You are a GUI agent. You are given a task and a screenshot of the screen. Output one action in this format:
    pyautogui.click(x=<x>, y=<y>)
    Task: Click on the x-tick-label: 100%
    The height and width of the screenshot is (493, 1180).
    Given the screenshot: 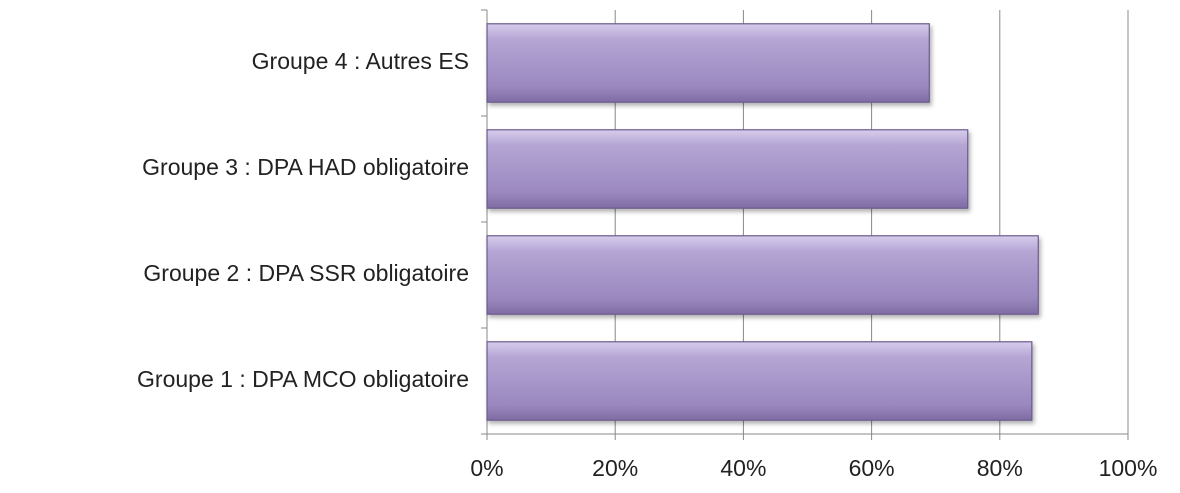 What is the action you would take?
    pyautogui.click(x=1128, y=468)
    